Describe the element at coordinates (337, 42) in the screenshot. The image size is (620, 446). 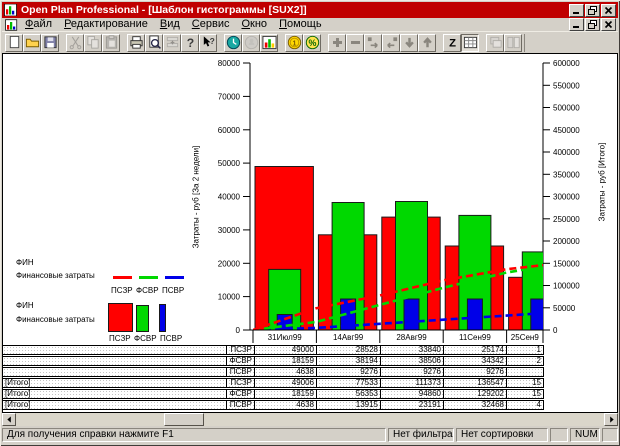
I see `toolbar-button-add-plus` at that location.